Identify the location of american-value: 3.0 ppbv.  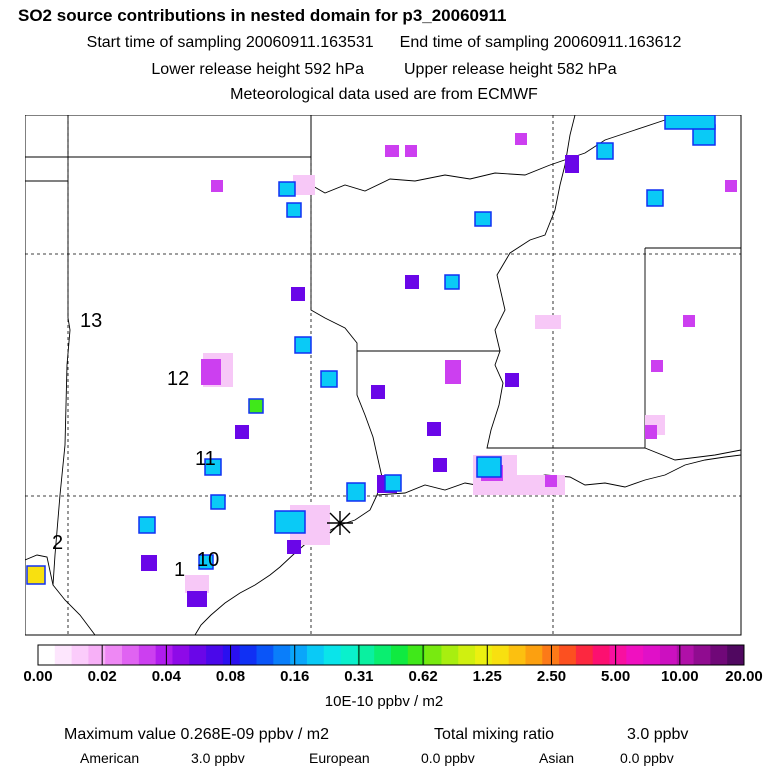
(218, 758).